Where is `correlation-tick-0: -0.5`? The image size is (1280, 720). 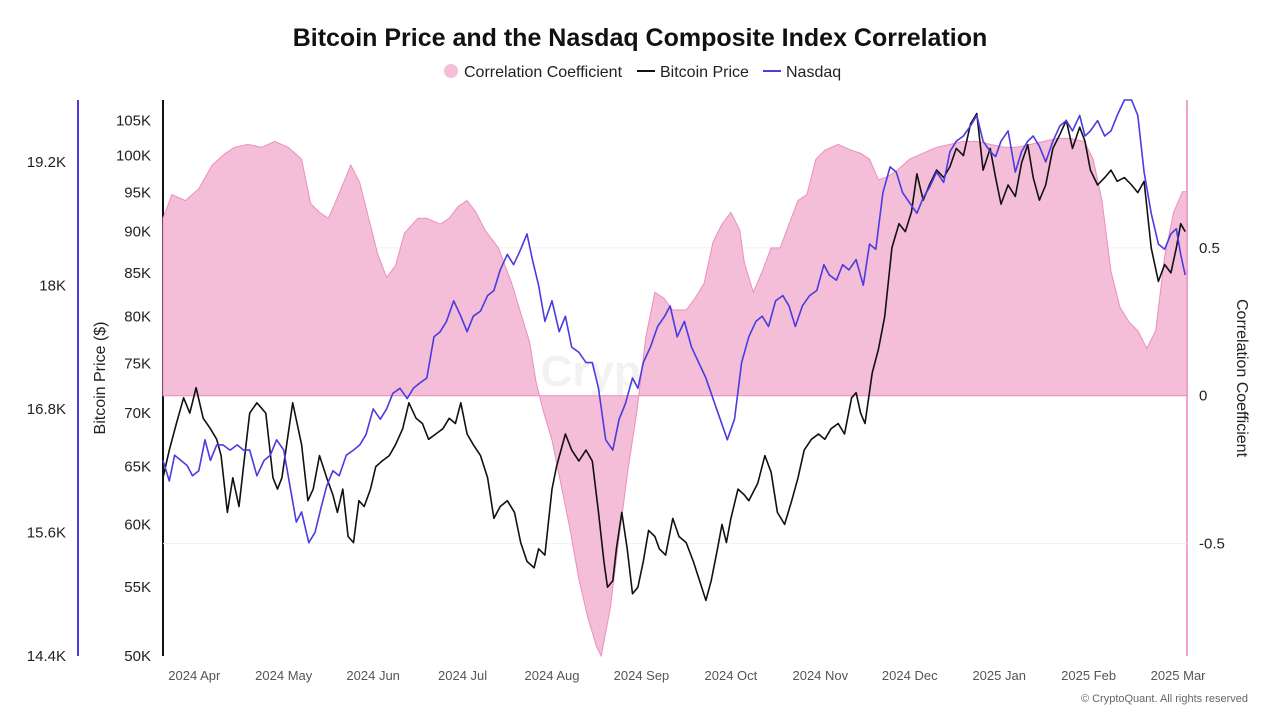 correlation-tick-0: -0.5 is located at coordinates (1212, 544).